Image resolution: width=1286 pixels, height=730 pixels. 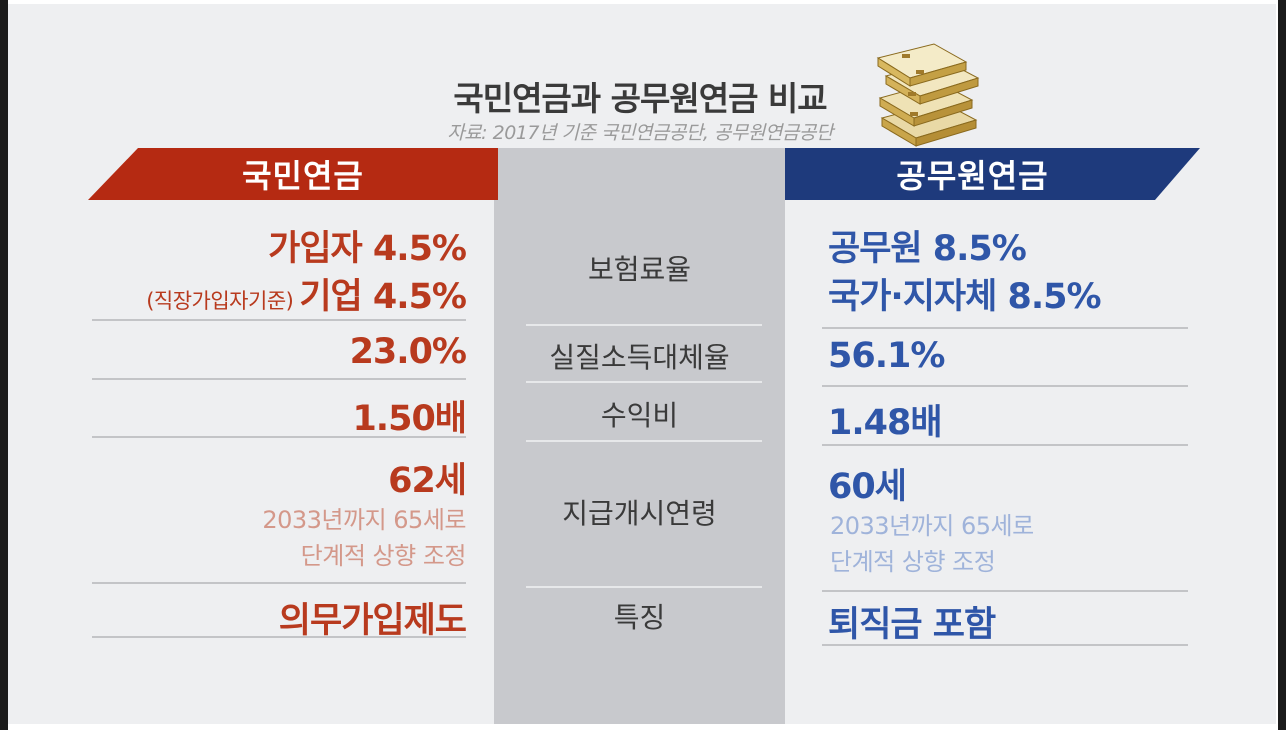 What do you see at coordinates (867, 487) in the screenshot?
I see `civil-pension-start-age: 60세` at bounding box center [867, 487].